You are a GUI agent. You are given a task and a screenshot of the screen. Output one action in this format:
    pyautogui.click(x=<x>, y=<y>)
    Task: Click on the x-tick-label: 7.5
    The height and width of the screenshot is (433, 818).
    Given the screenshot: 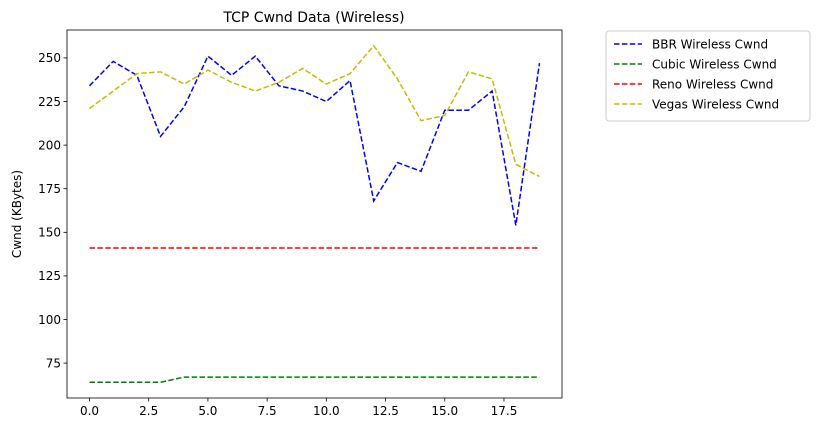 What is the action you would take?
    pyautogui.click(x=267, y=411)
    